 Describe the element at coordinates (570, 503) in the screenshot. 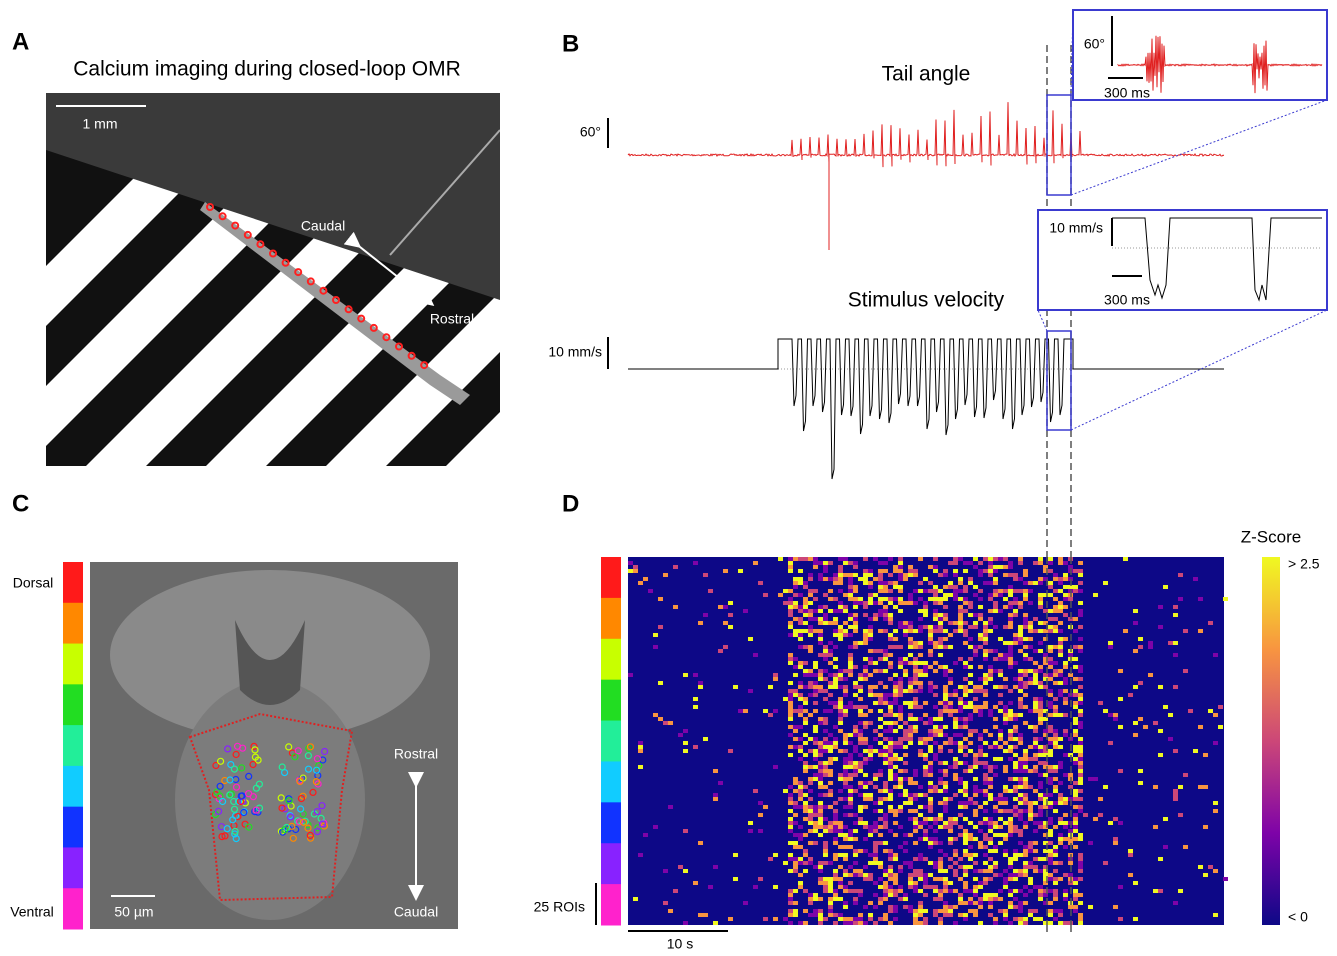

I see `panel-label: D` at that location.